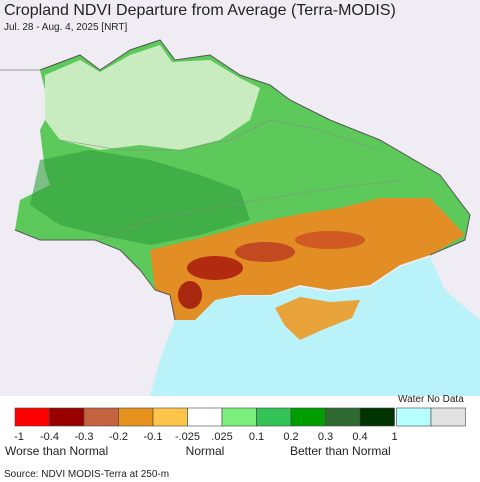  I want to click on legend-label: 0.3, so click(325, 437).